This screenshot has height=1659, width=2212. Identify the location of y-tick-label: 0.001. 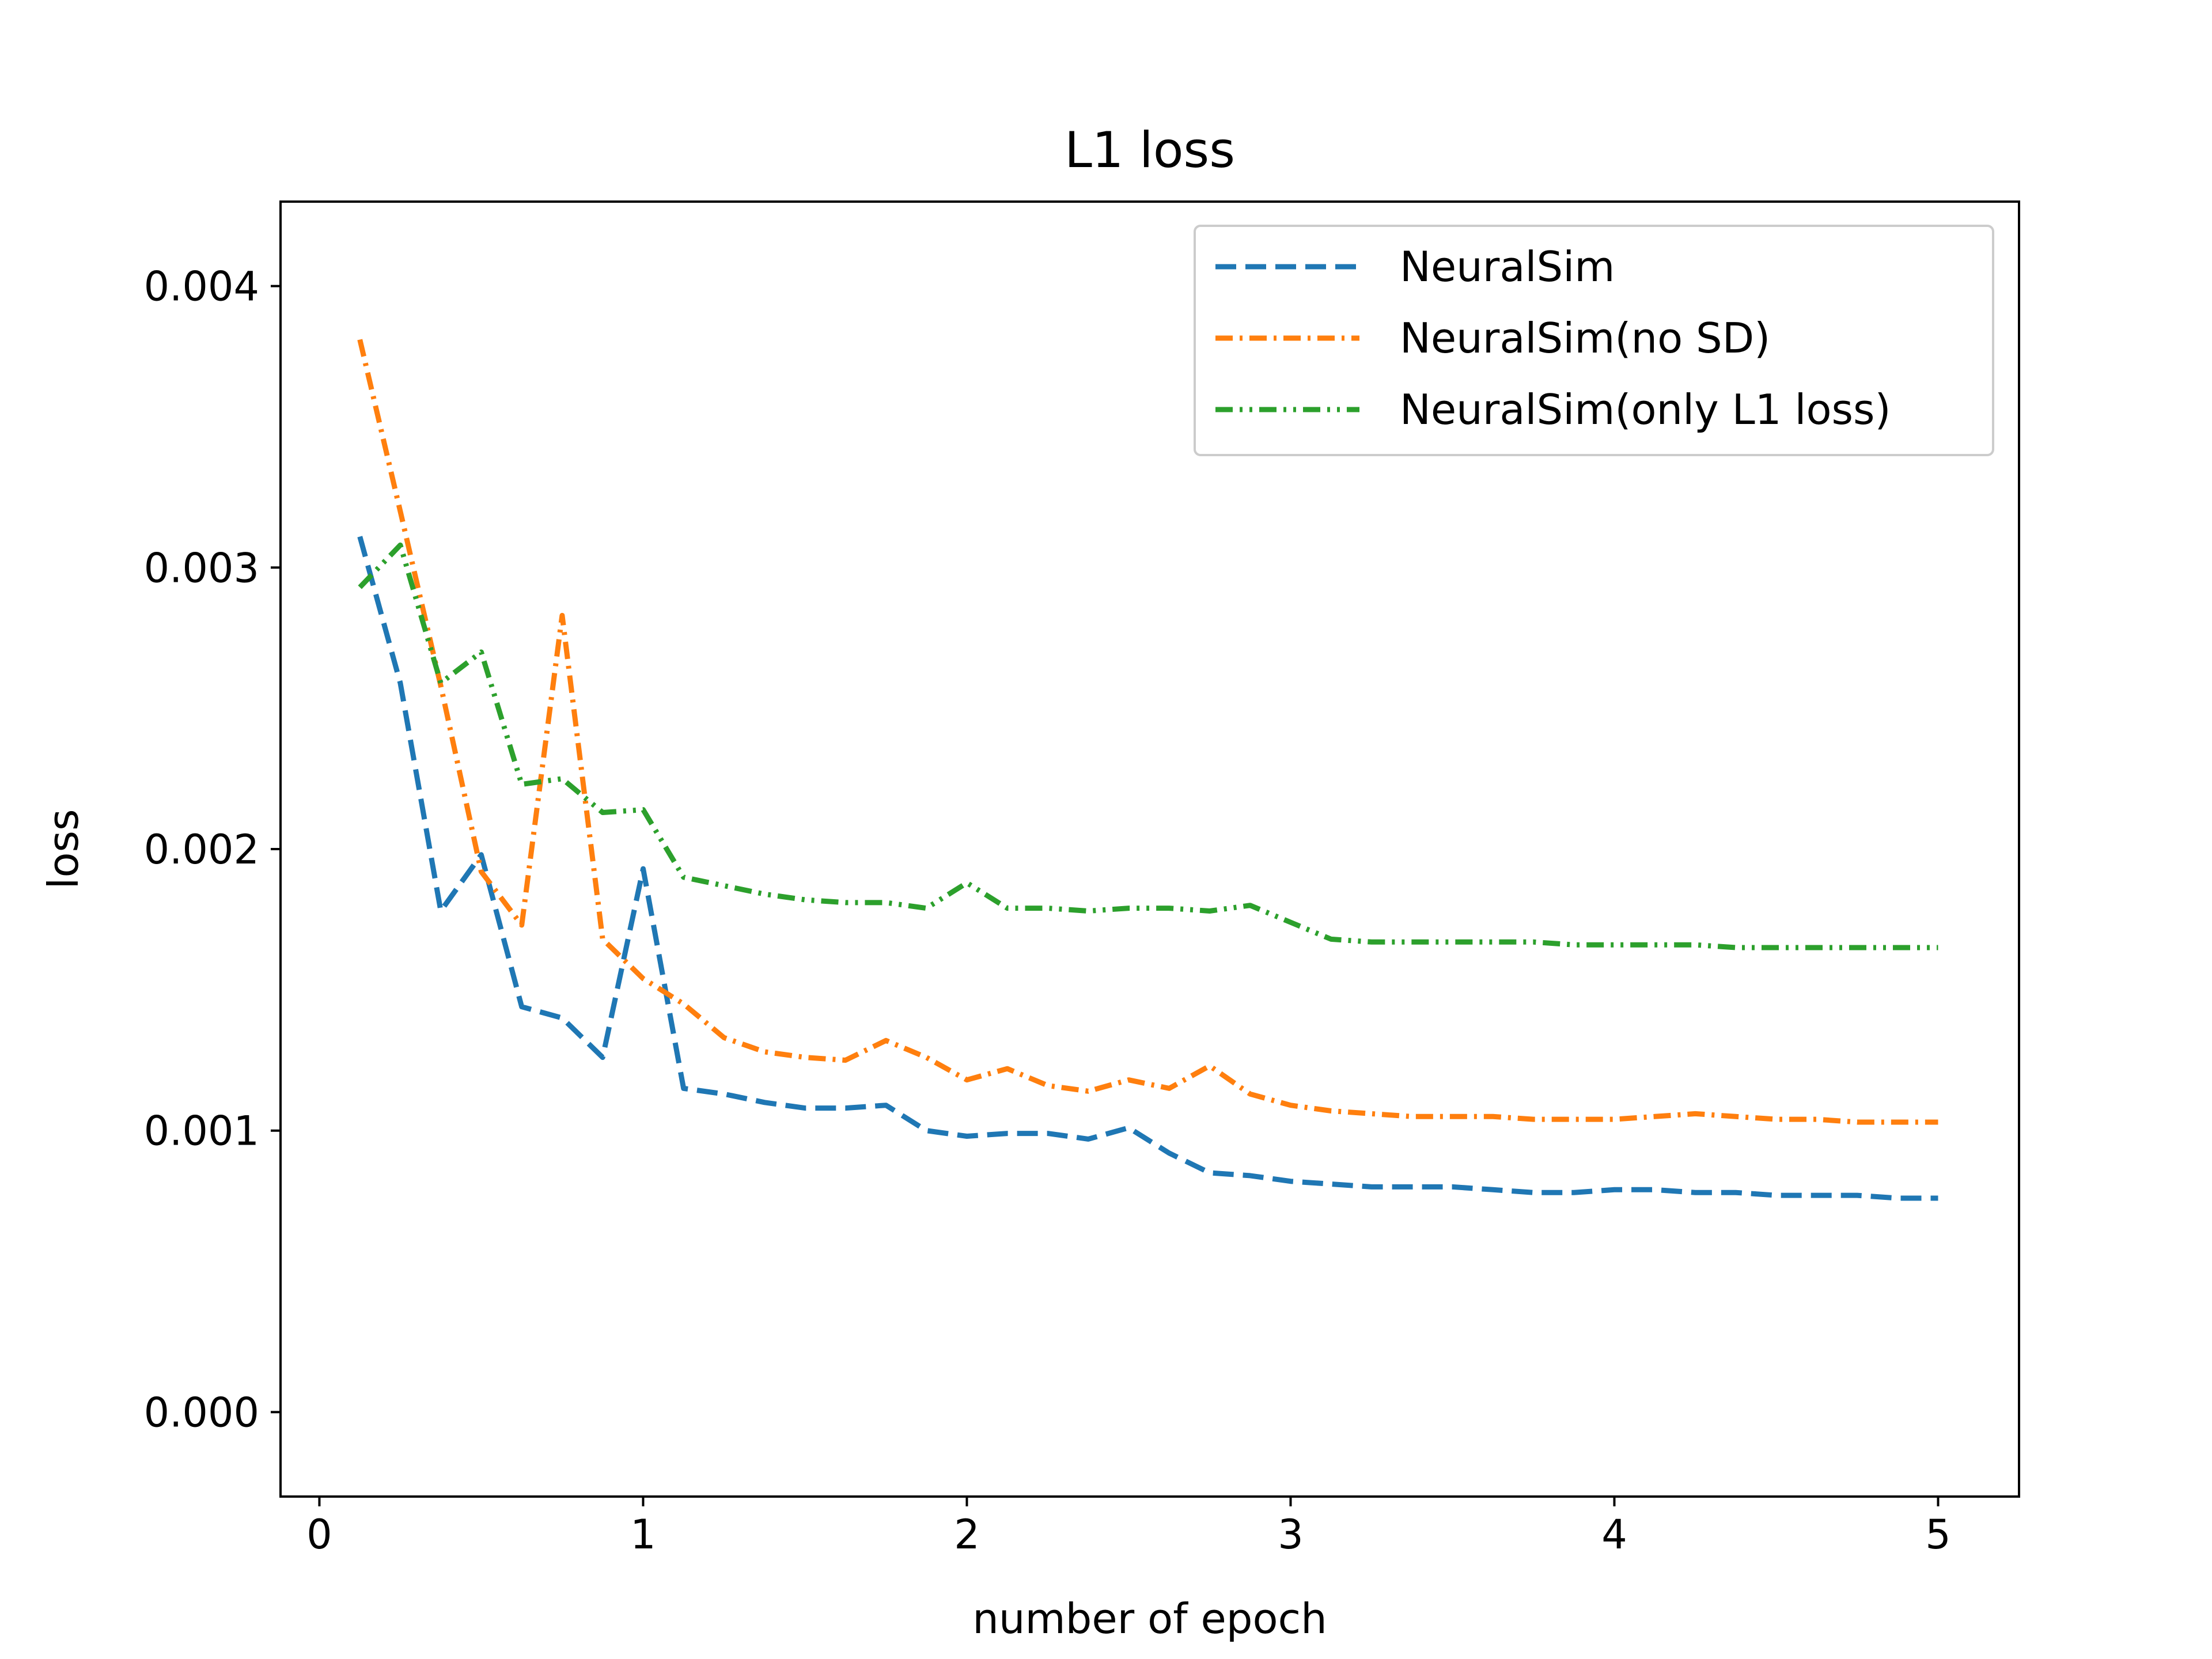
(201, 1131).